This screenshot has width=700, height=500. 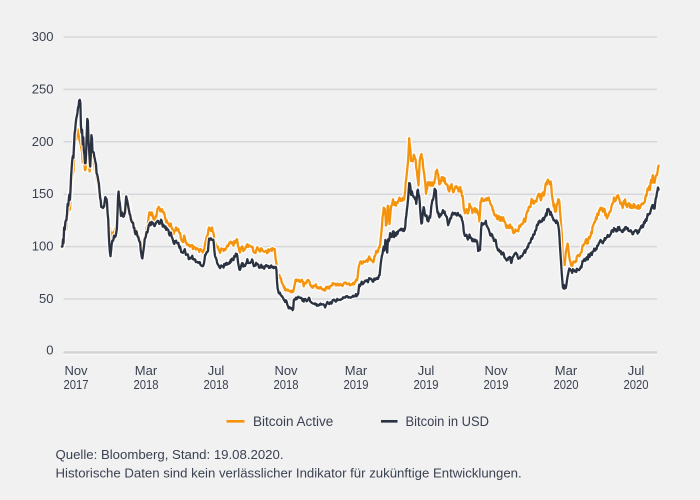 I want to click on svg-text: 2017, so click(x=76, y=384).